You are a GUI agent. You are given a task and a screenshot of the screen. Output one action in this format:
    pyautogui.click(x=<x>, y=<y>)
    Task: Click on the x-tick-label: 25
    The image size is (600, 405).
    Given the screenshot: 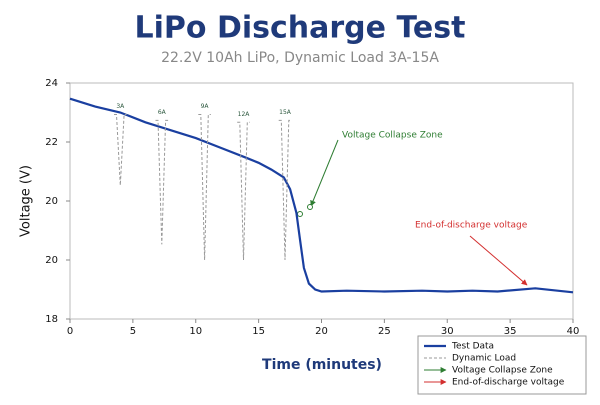 What is the action you would take?
    pyautogui.click(x=384, y=331)
    